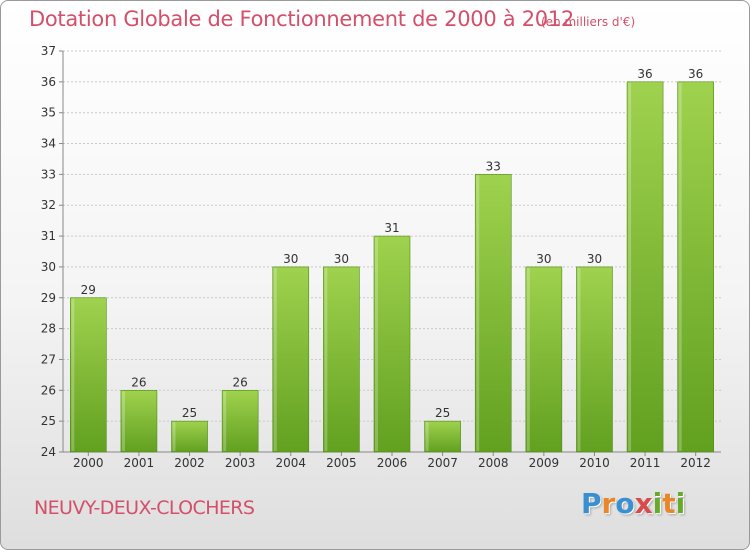 The height and width of the screenshot is (550, 750). What do you see at coordinates (48, 267) in the screenshot?
I see `y-tick-label: 30` at bounding box center [48, 267].